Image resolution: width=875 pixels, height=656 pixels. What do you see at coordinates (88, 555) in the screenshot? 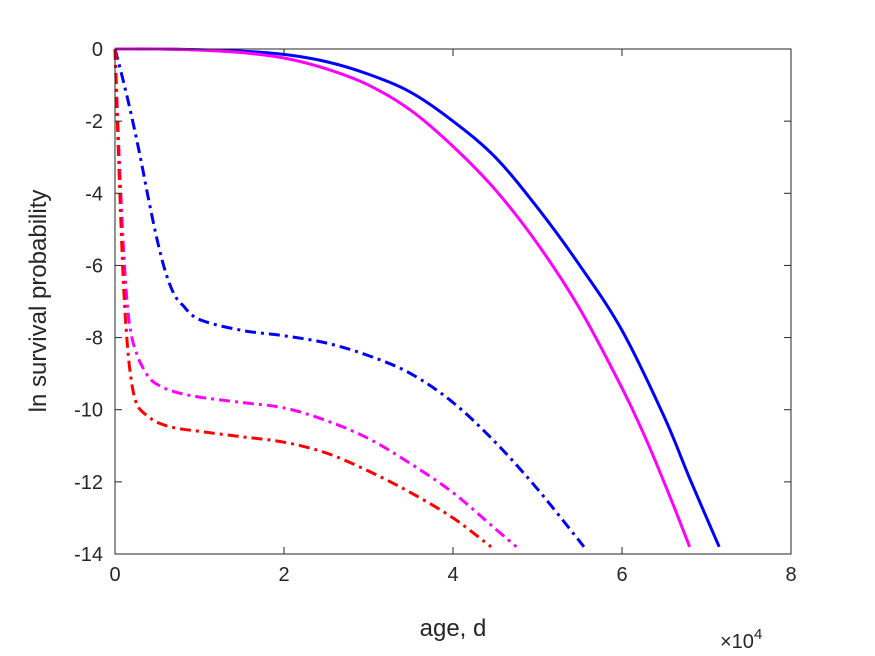
I see `y-tick-label: -14` at bounding box center [88, 555].